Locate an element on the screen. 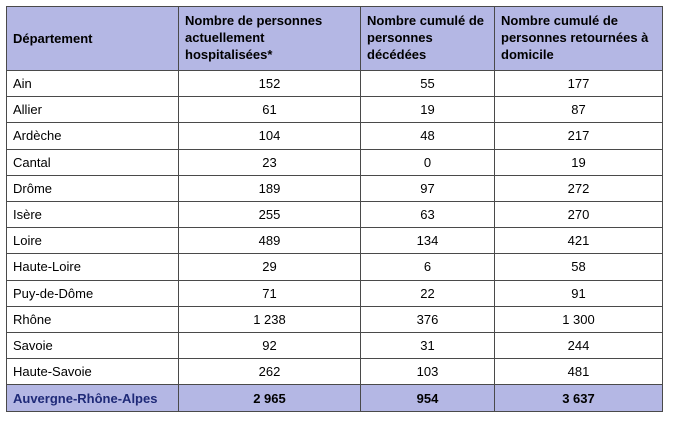 The height and width of the screenshot is (422, 676). table-row: Puy-de-Dôme 71 22 91 is located at coordinates (334, 293).